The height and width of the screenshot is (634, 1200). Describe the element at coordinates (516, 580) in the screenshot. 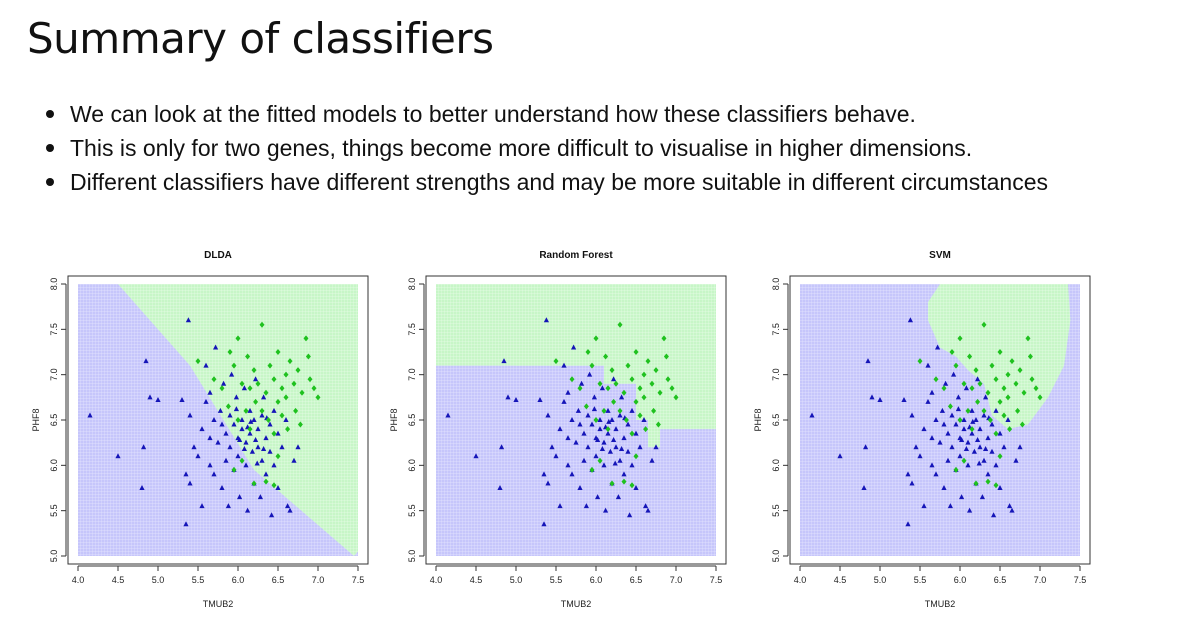

I see `x-tick-label: 5.0` at that location.